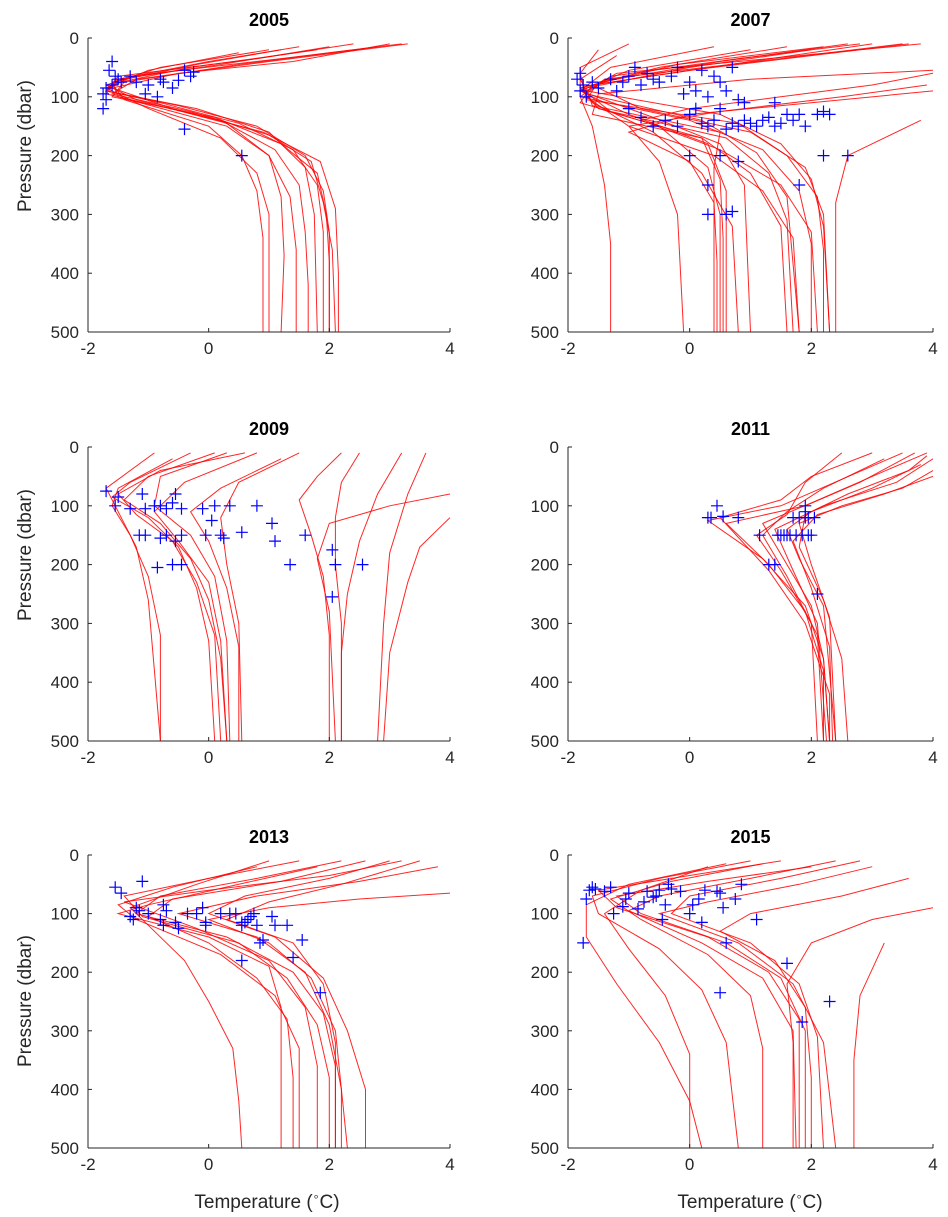 This screenshot has height=1217, width=948. I want to click on y-tick-label-2011-500: 500, so click(545, 741).